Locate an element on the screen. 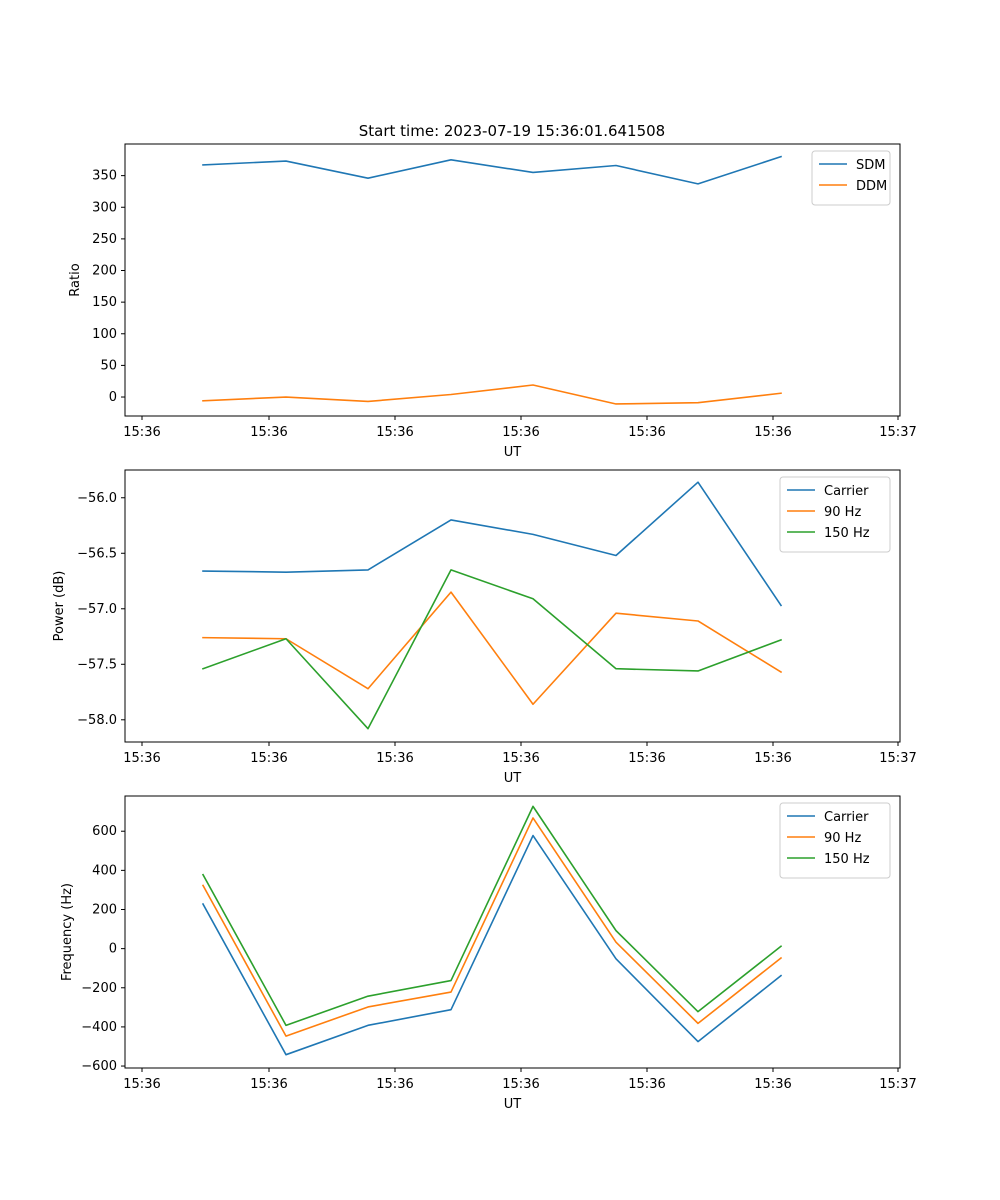  y-tick-label: −400 is located at coordinates (99, 1027).